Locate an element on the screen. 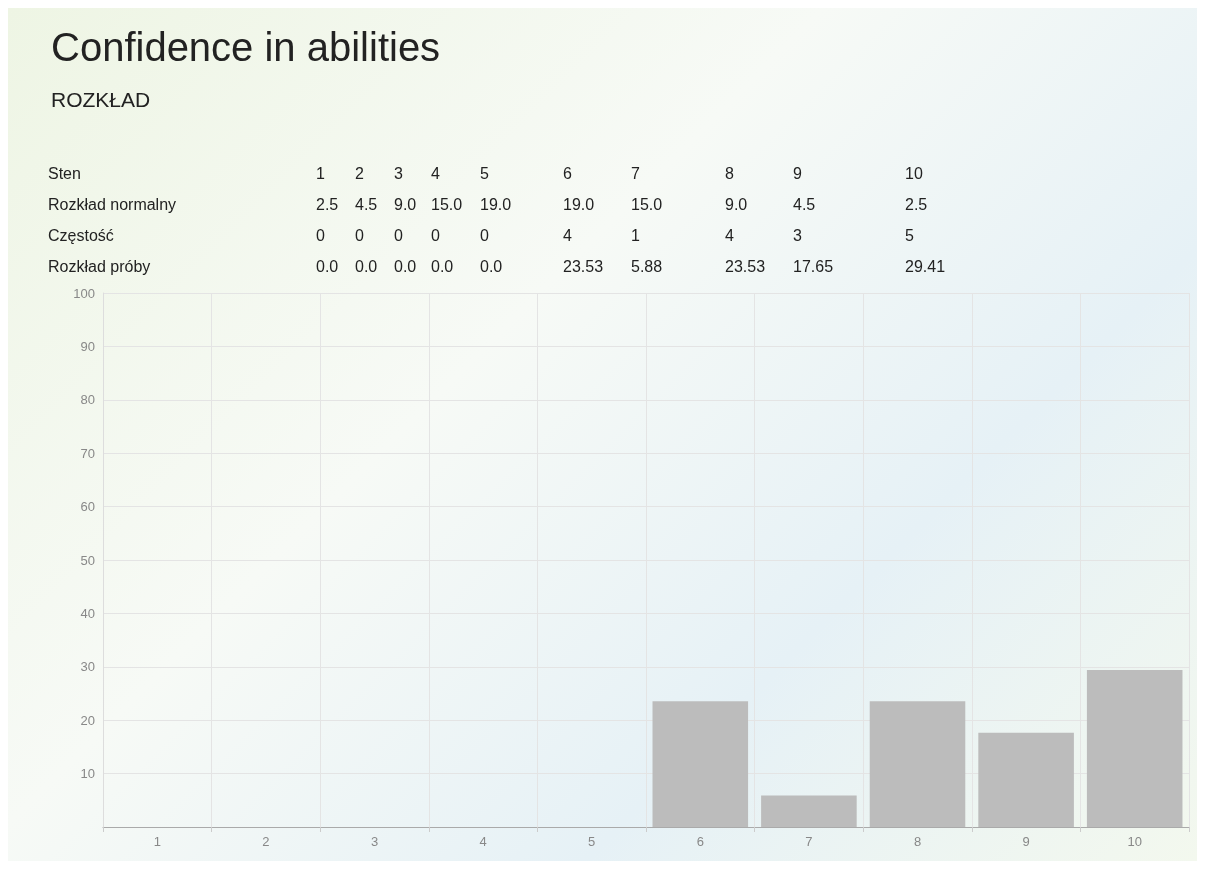 The width and height of the screenshot is (1205, 869). text: Rozkład próby is located at coordinates (99, 266).